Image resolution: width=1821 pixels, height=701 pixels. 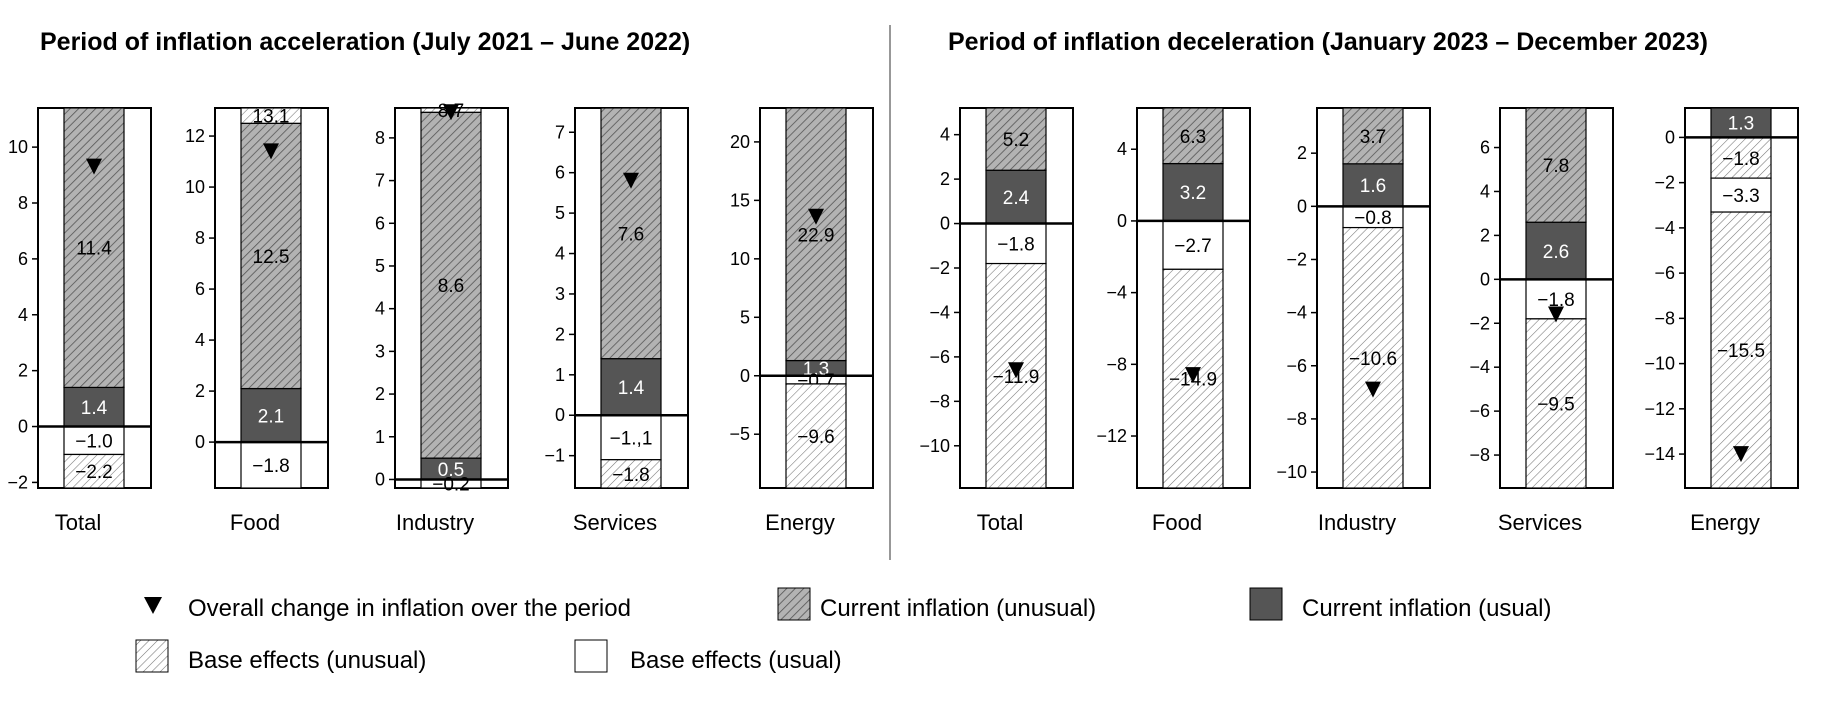 I want to click on data-label: −1.0, so click(x=94, y=442).